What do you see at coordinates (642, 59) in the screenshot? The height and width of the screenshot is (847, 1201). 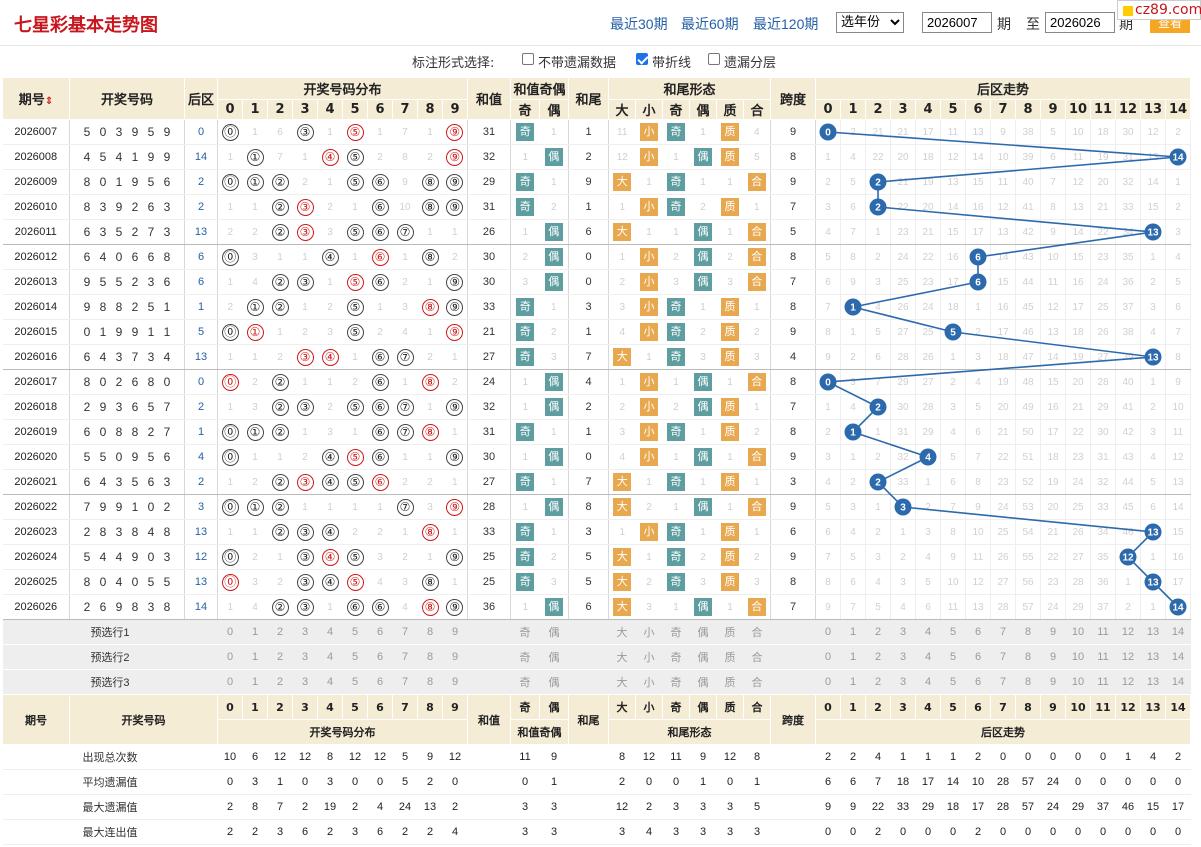 I see `polyline-checkbox` at bounding box center [642, 59].